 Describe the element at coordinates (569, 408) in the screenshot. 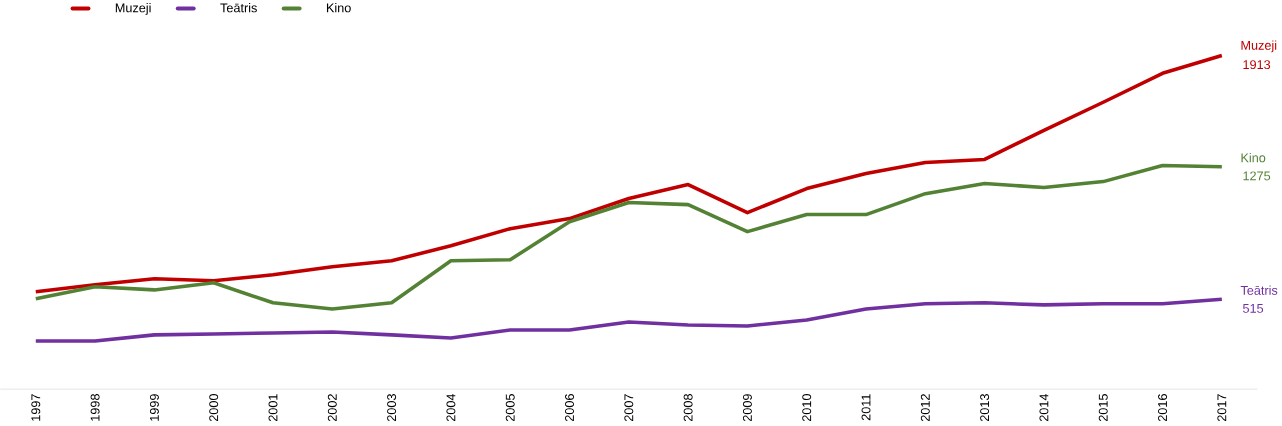

I see `x-tick-label: 2006` at that location.